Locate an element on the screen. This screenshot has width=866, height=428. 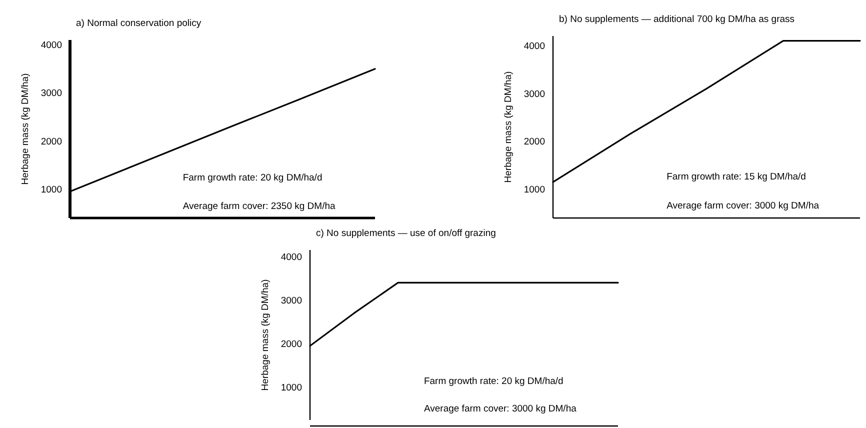
chart-title: a) Normal conservation policy is located at coordinates (139, 23).